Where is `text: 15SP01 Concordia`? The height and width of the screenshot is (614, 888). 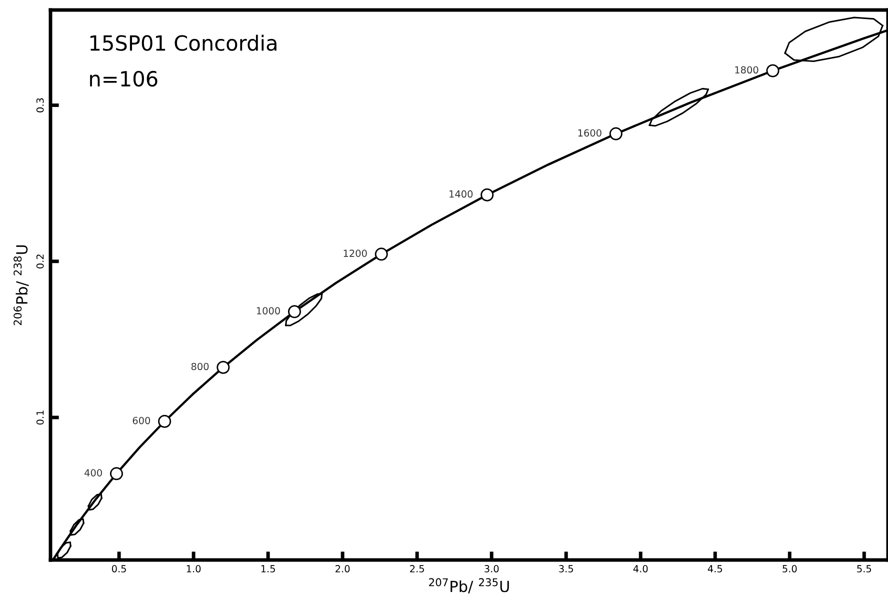
text: 15SP01 Concordia is located at coordinates (183, 42).